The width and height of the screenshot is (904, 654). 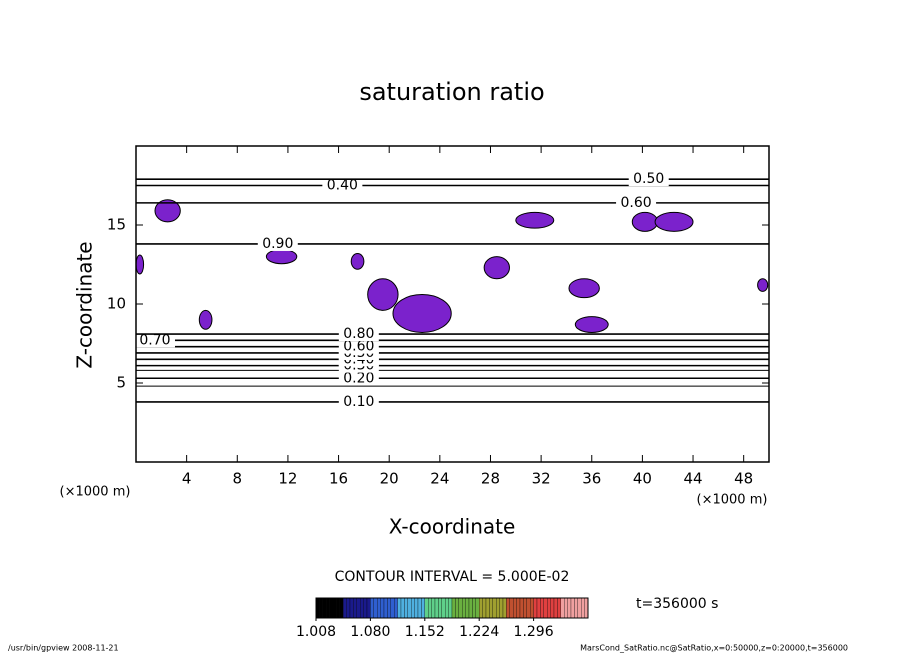 What do you see at coordinates (287, 479) in the screenshot?
I see `x-tick-label: 12` at bounding box center [287, 479].